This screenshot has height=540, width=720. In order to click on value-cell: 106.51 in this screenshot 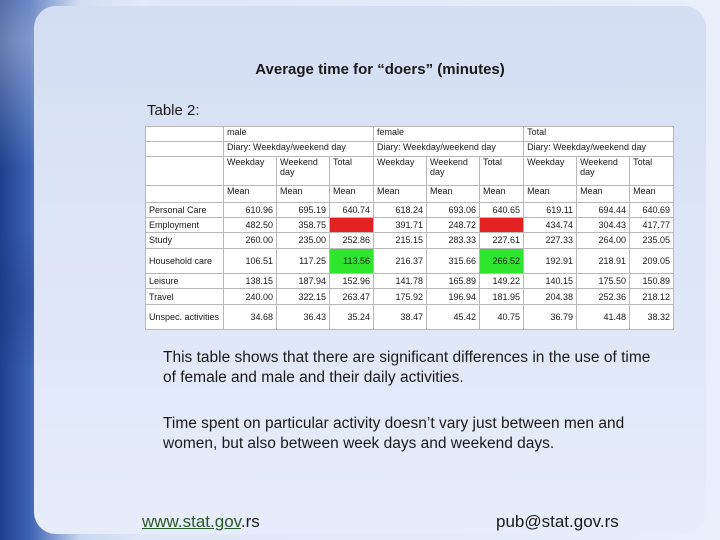, I will do `click(250, 260)`.